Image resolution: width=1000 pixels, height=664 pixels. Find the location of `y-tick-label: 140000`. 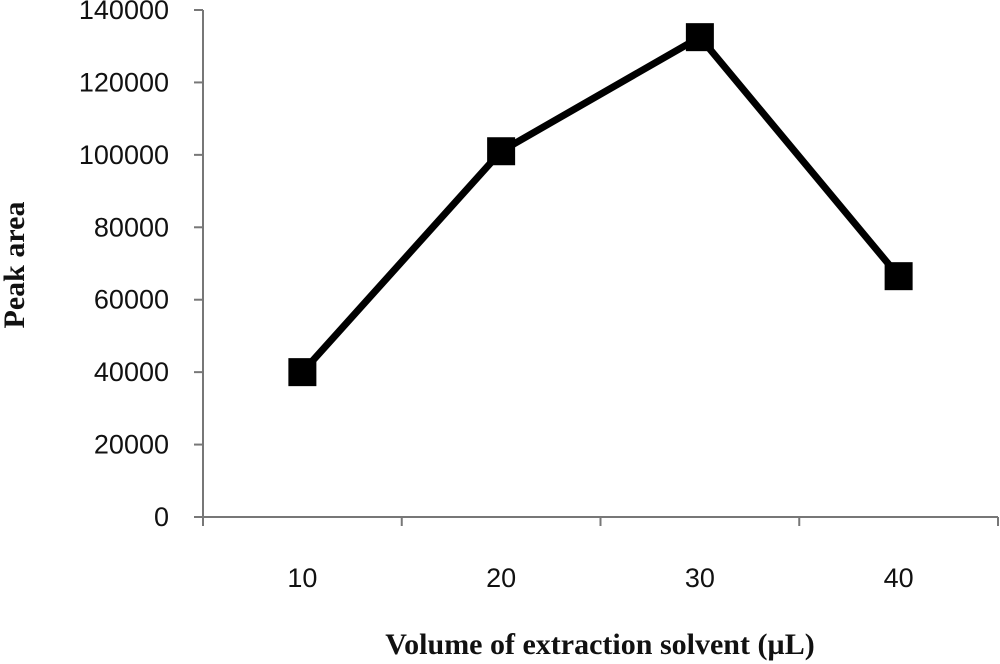

y-tick-label: 140000 is located at coordinates (124, 12).